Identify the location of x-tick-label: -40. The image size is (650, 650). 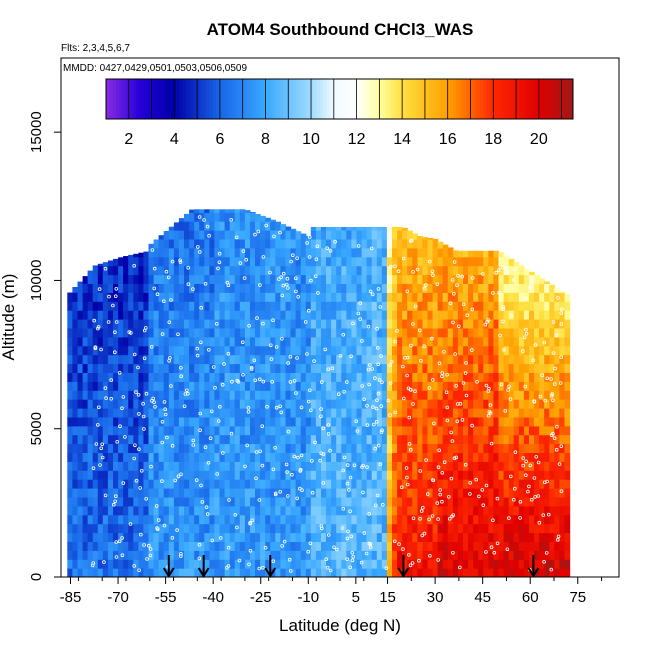
(213, 597).